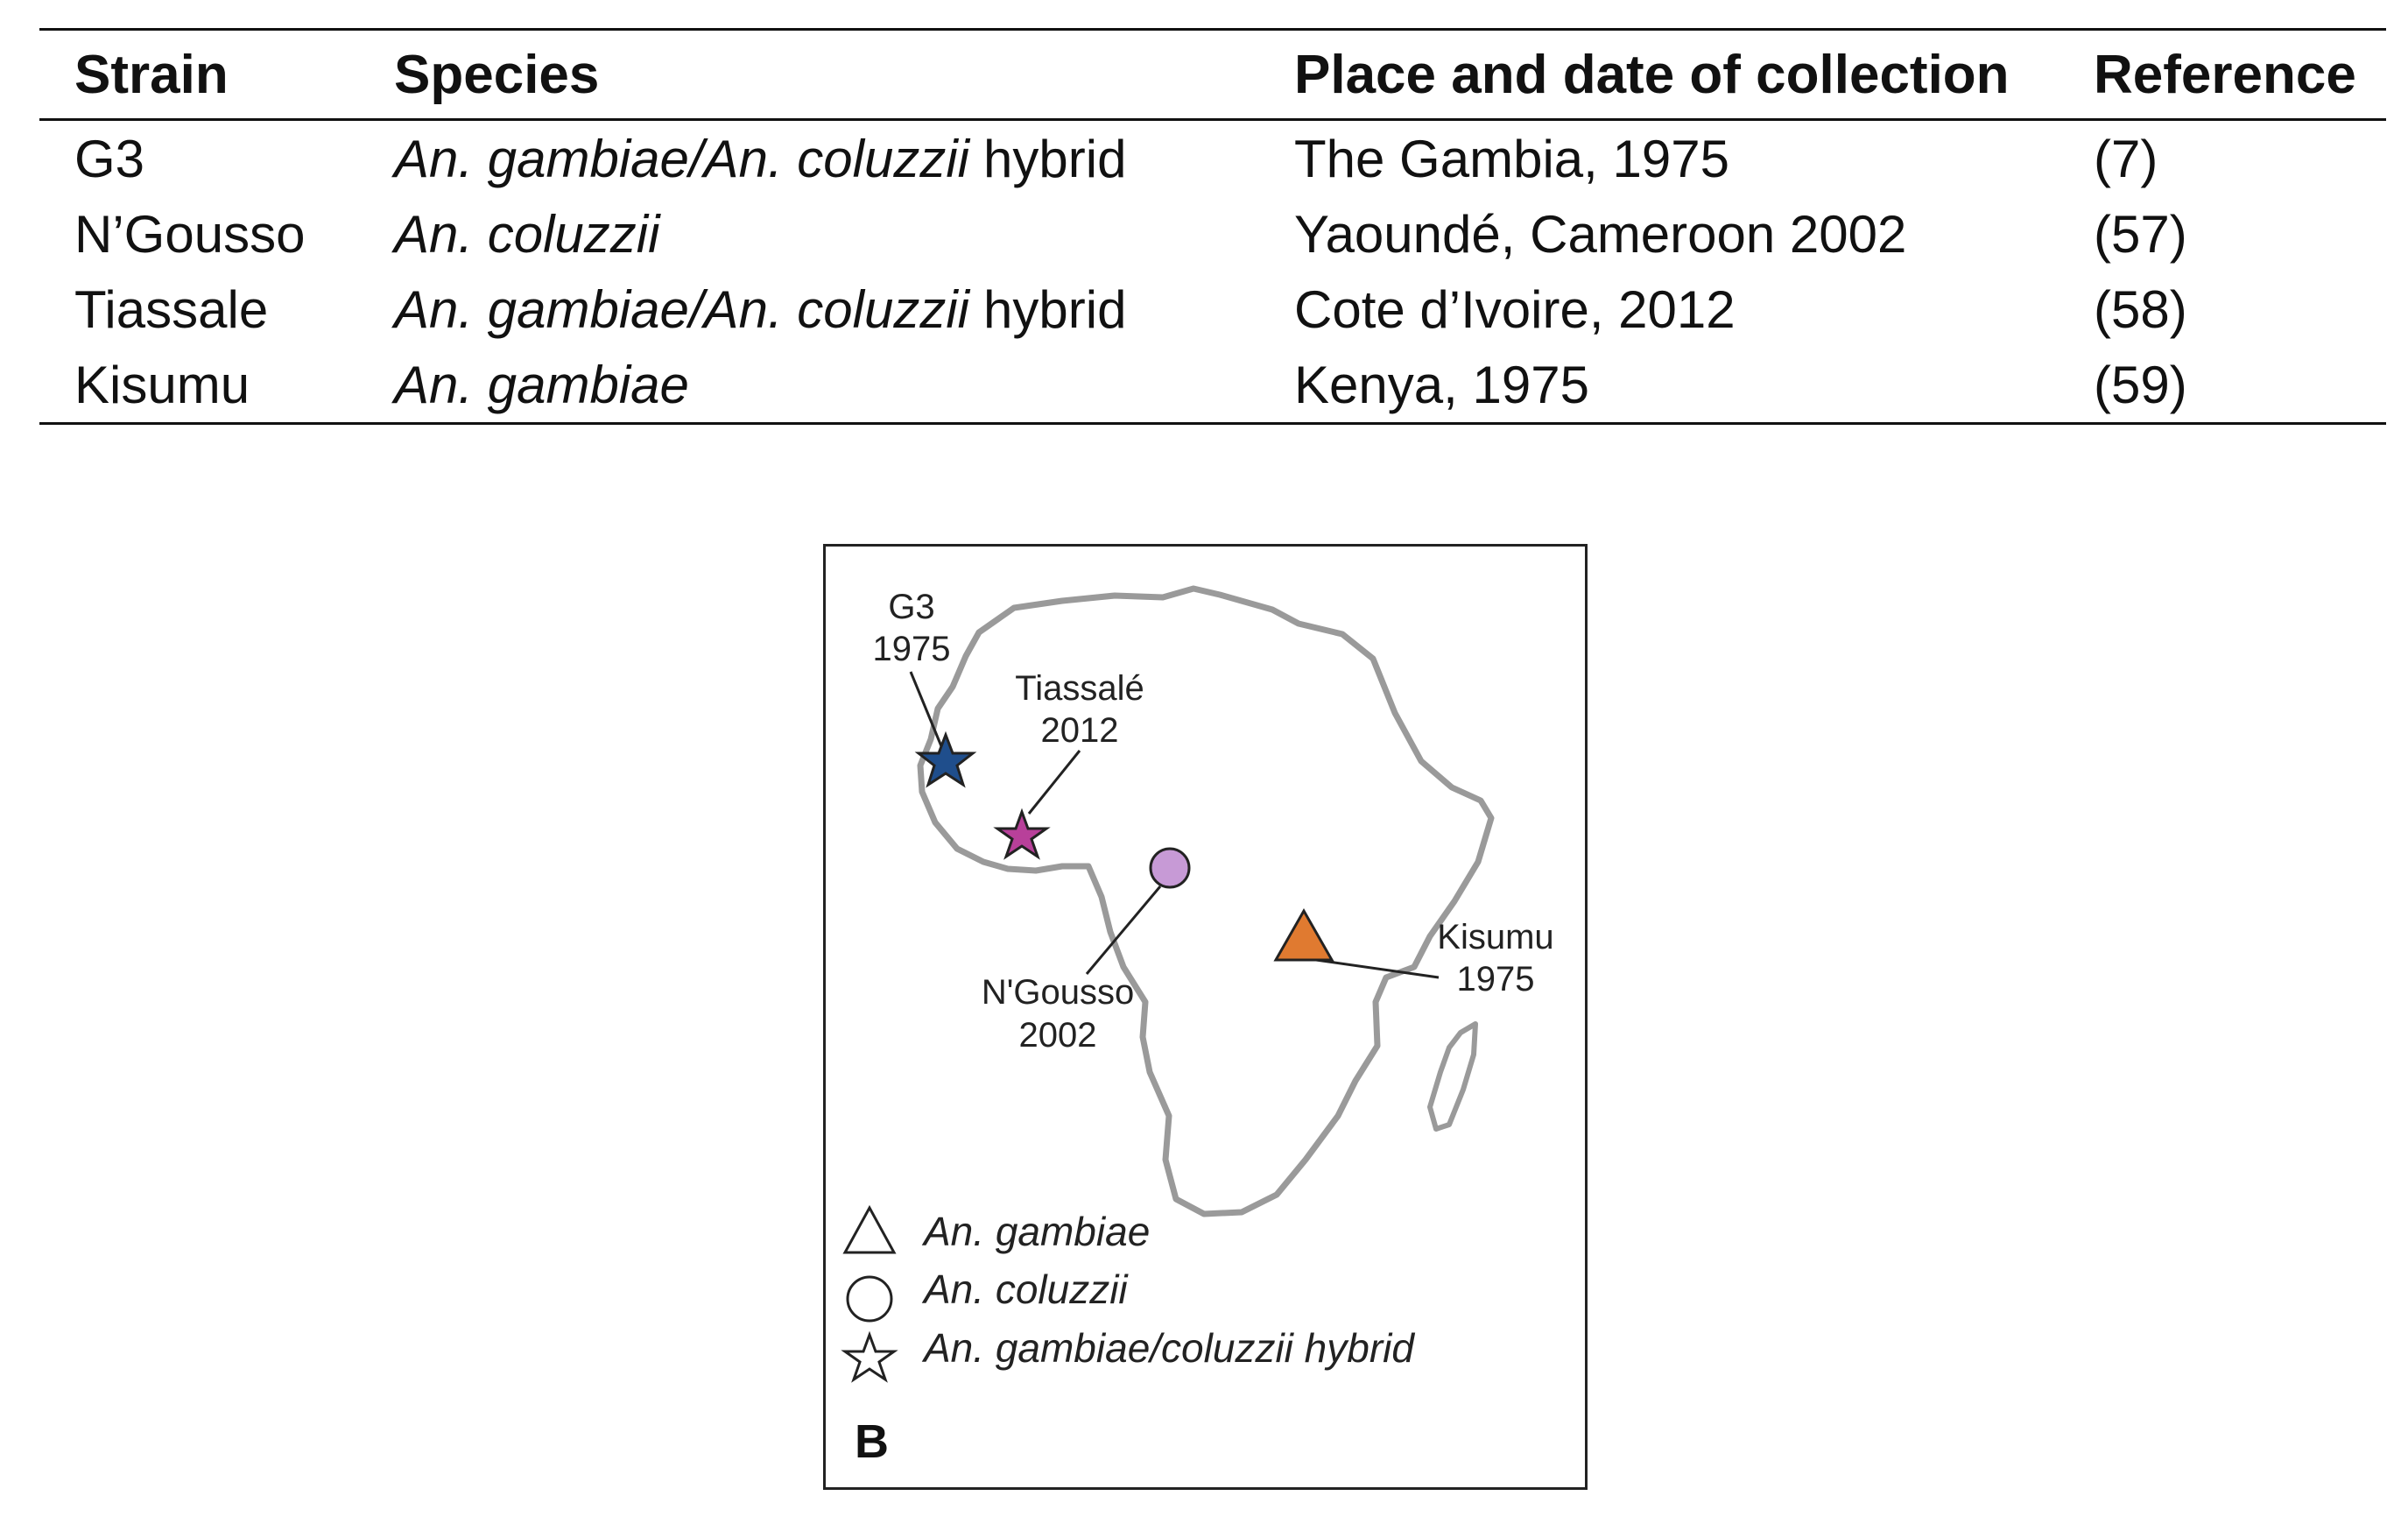 The height and width of the screenshot is (1524, 2408). What do you see at coordinates (912, 649) in the screenshot?
I see `g3-year: 1975` at bounding box center [912, 649].